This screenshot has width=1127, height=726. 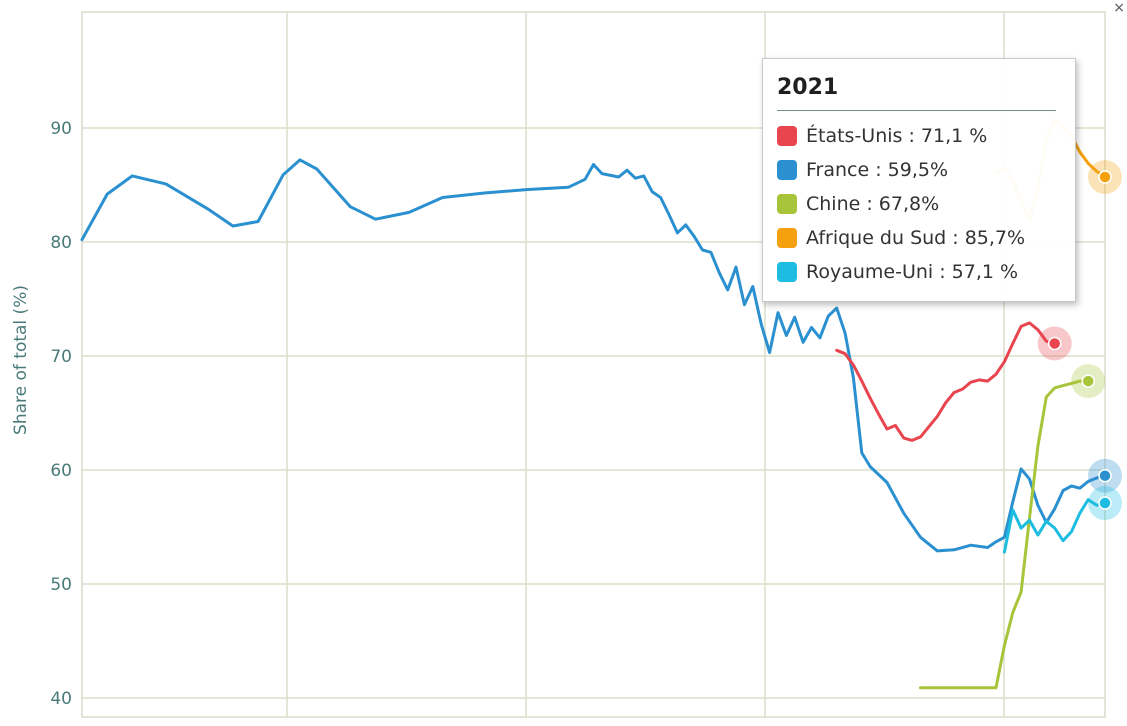 What do you see at coordinates (897, 136) in the screenshot?
I see `tooltip-entry-label: États-Unis : 71,1 %` at bounding box center [897, 136].